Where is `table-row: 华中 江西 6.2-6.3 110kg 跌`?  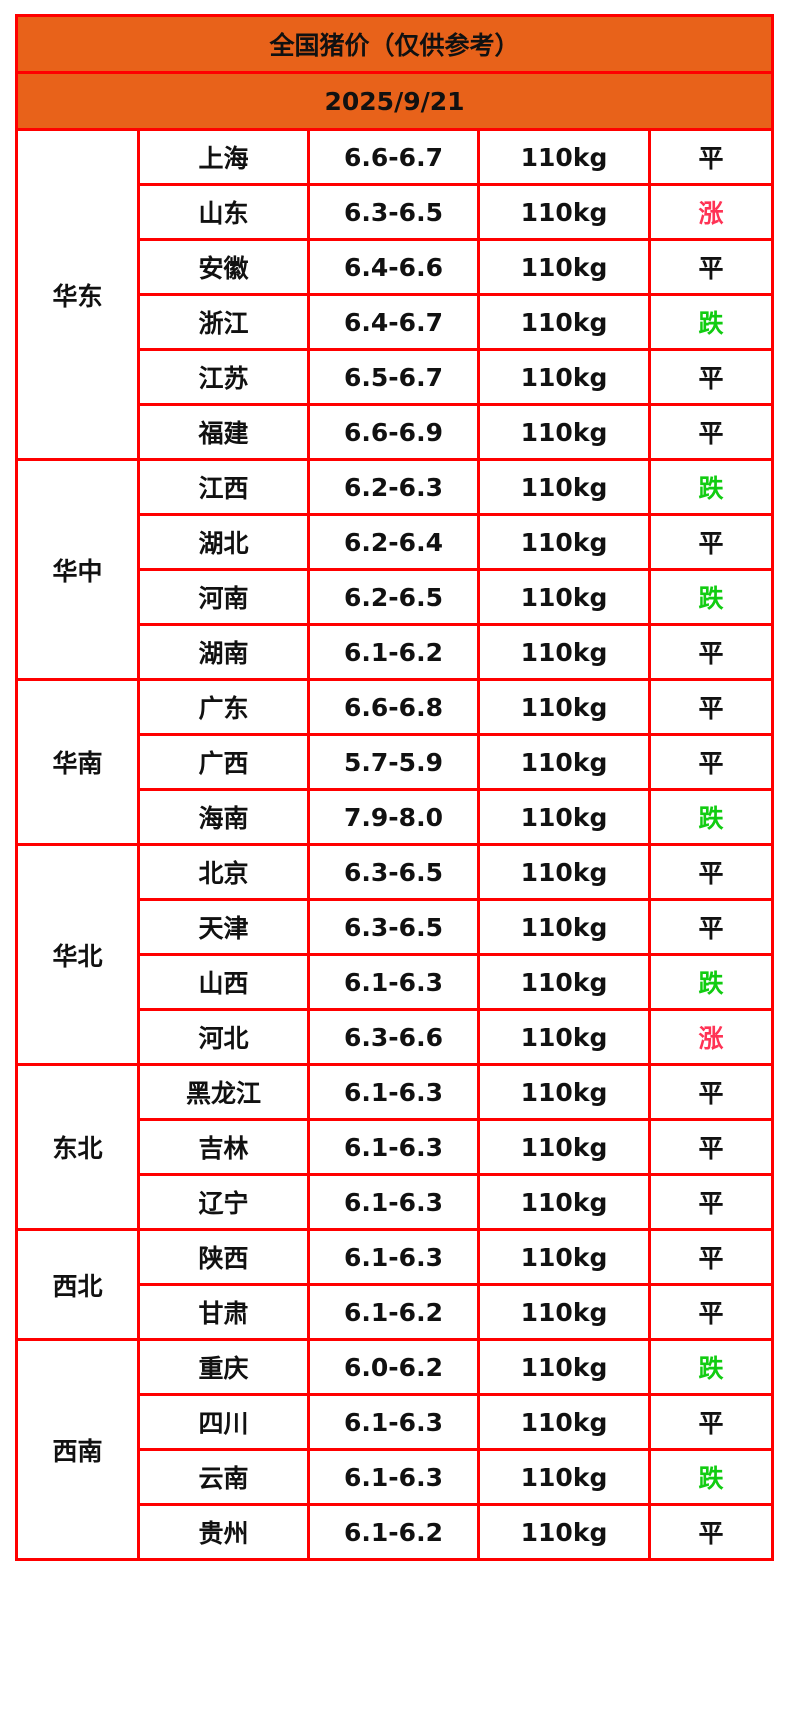 table-row: 华中 江西 6.2-6.3 110kg 跌 is located at coordinates (395, 569).